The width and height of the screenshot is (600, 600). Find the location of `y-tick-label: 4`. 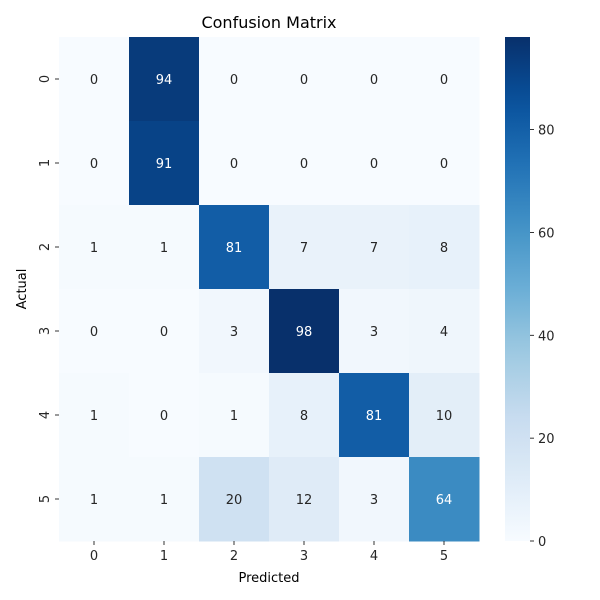

y-tick-label: 4 is located at coordinates (45, 415).